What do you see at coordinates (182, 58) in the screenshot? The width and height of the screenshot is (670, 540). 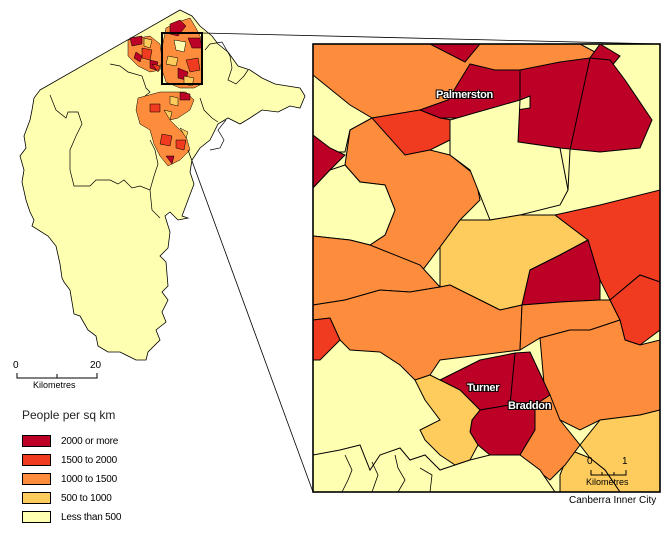 I see `inset-locator-box` at bounding box center [182, 58].